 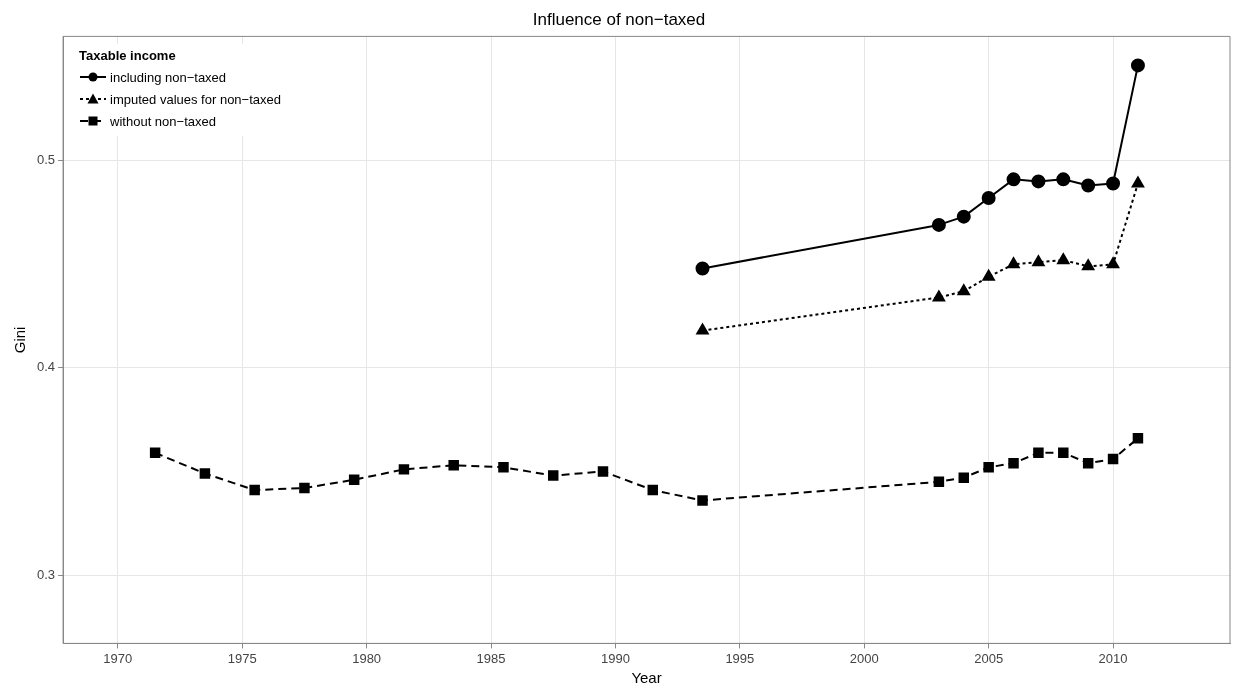 What do you see at coordinates (128, 56) in the screenshot?
I see `legend-title: Taxable income` at bounding box center [128, 56].